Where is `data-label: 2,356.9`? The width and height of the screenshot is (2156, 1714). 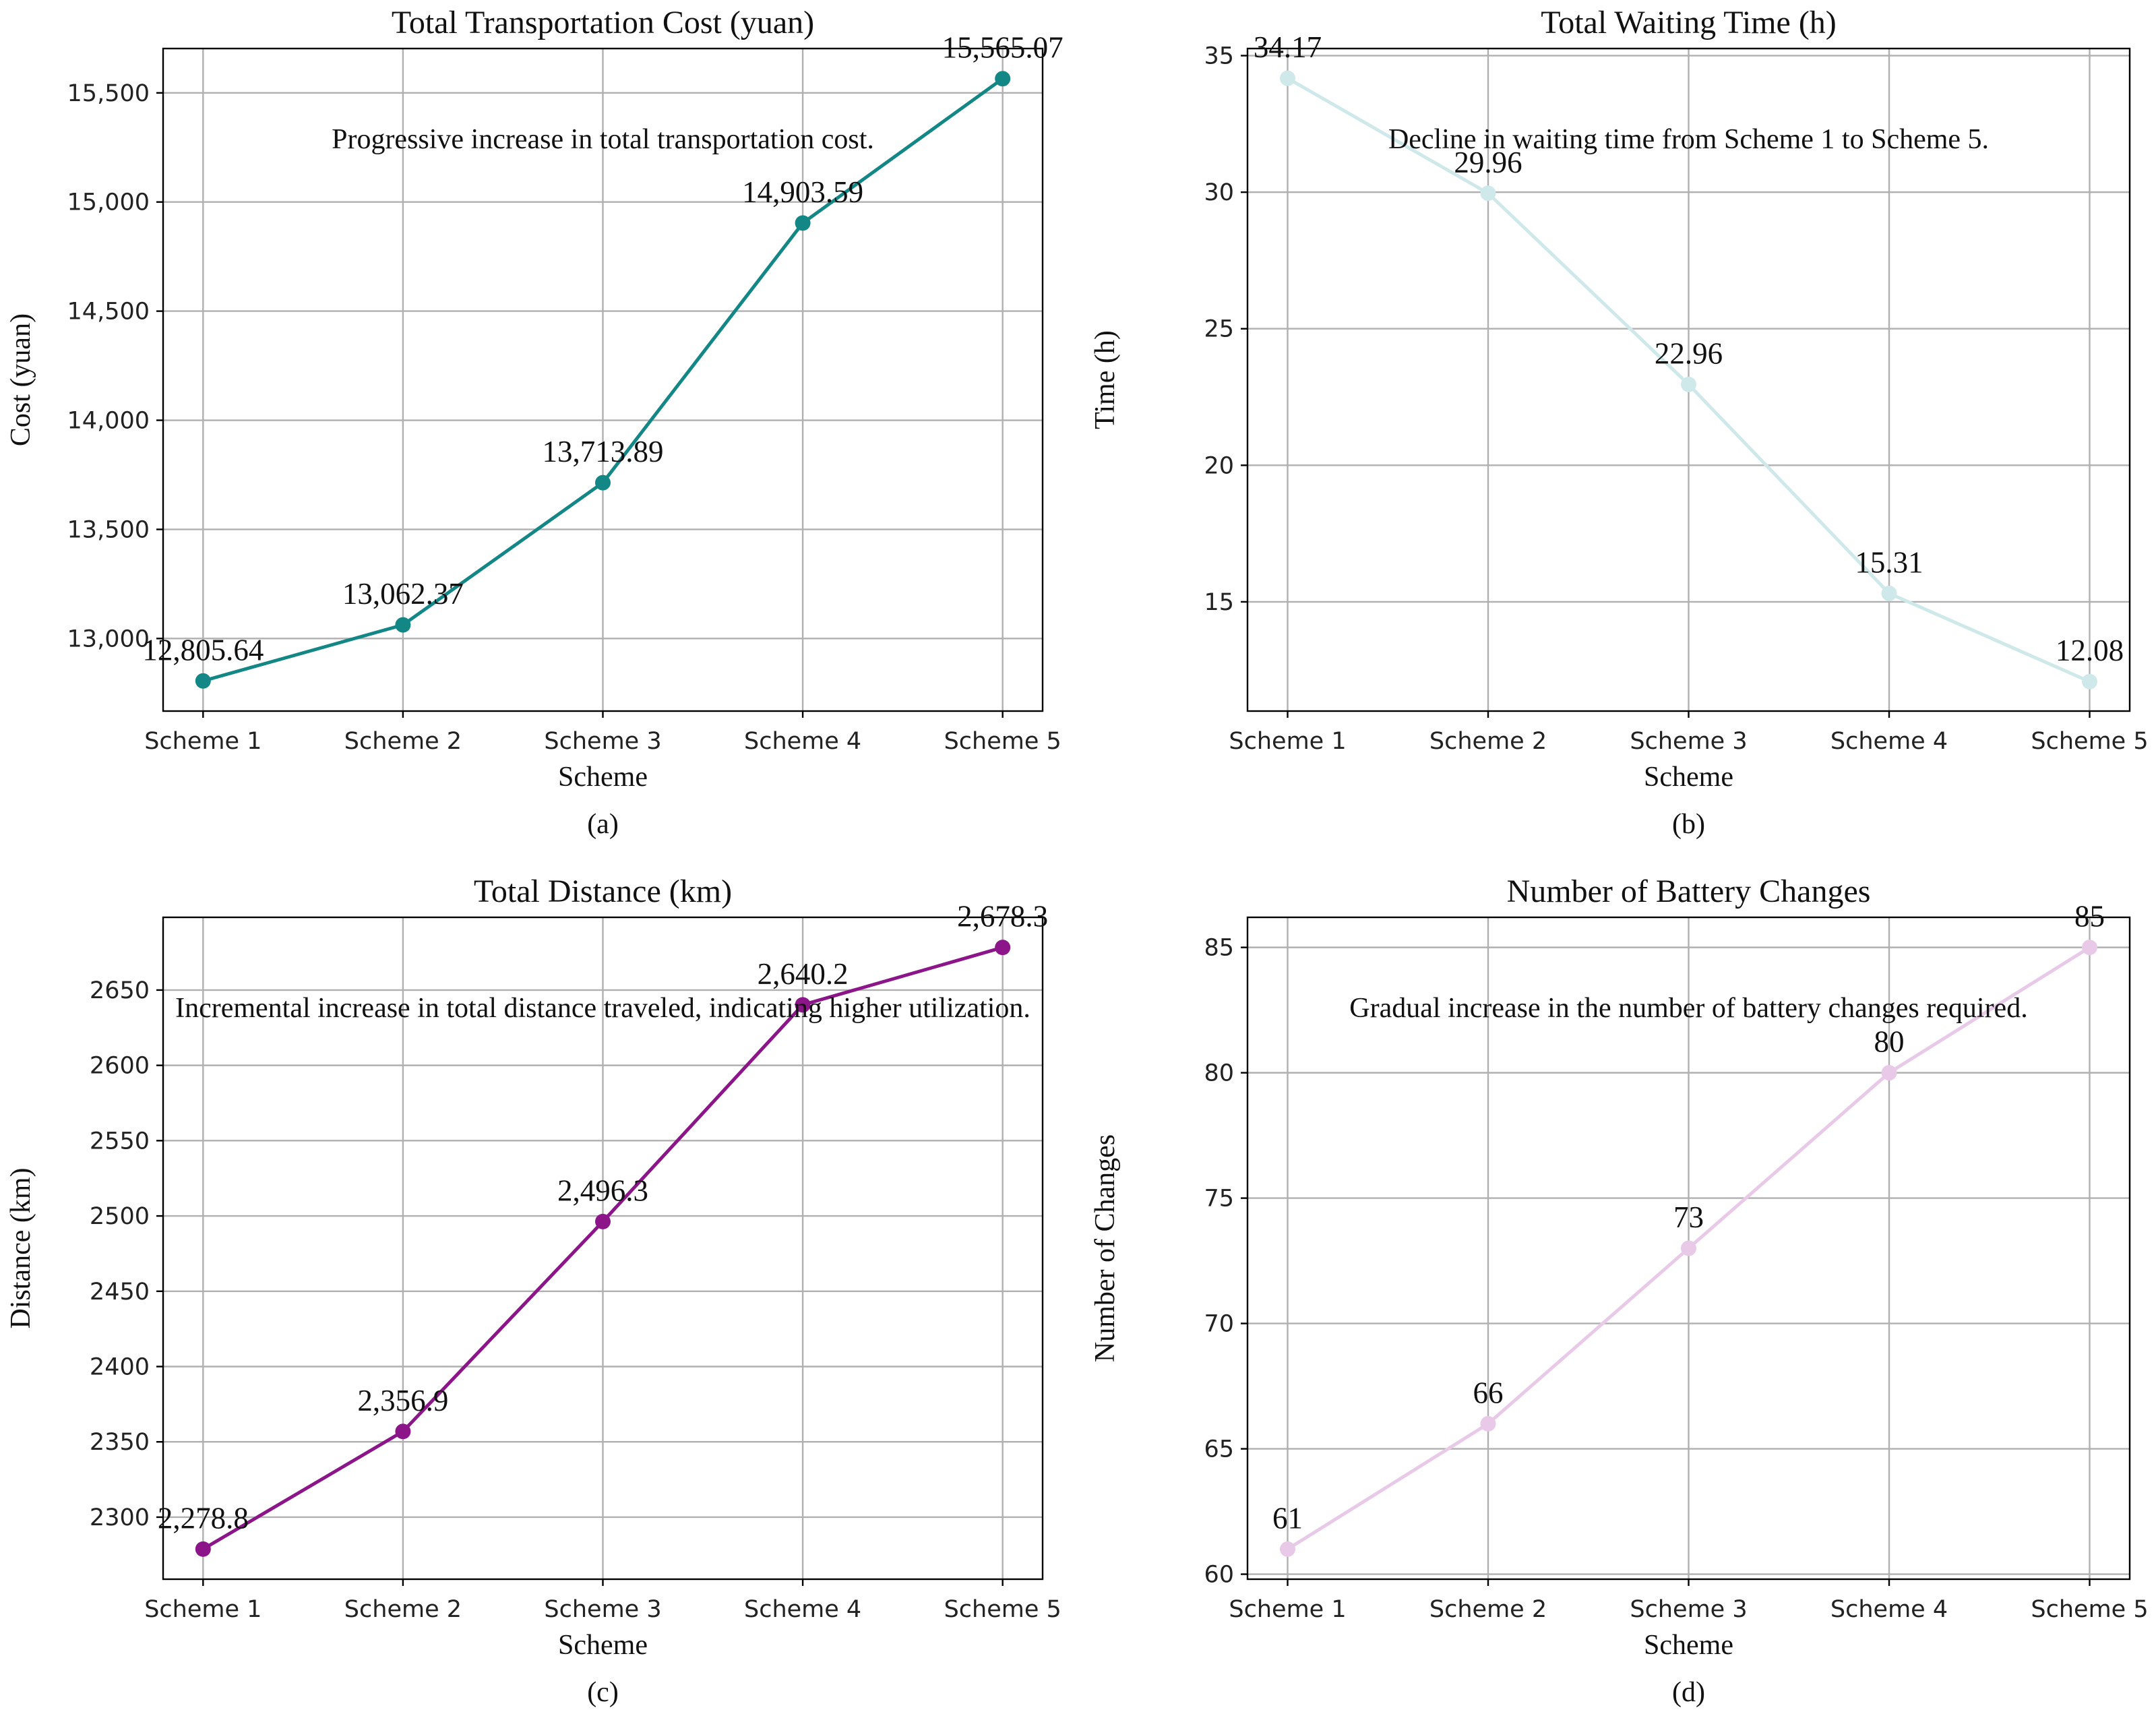
data-label: 2,356.9 is located at coordinates (403, 1400).